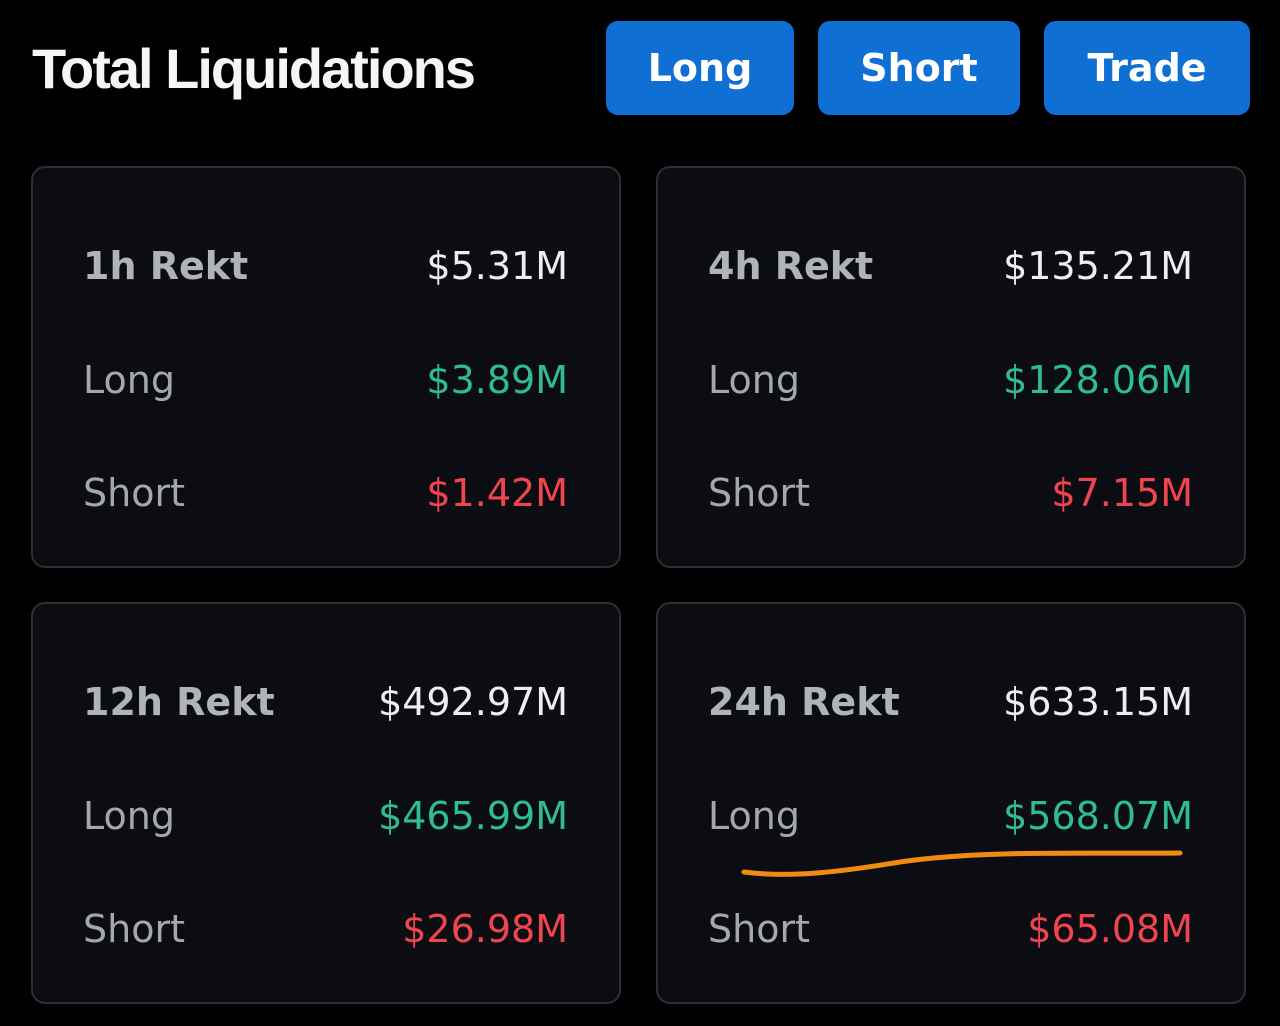 The image size is (1280, 1026). I want to click on short-row: Short $26.98M, so click(325, 929).